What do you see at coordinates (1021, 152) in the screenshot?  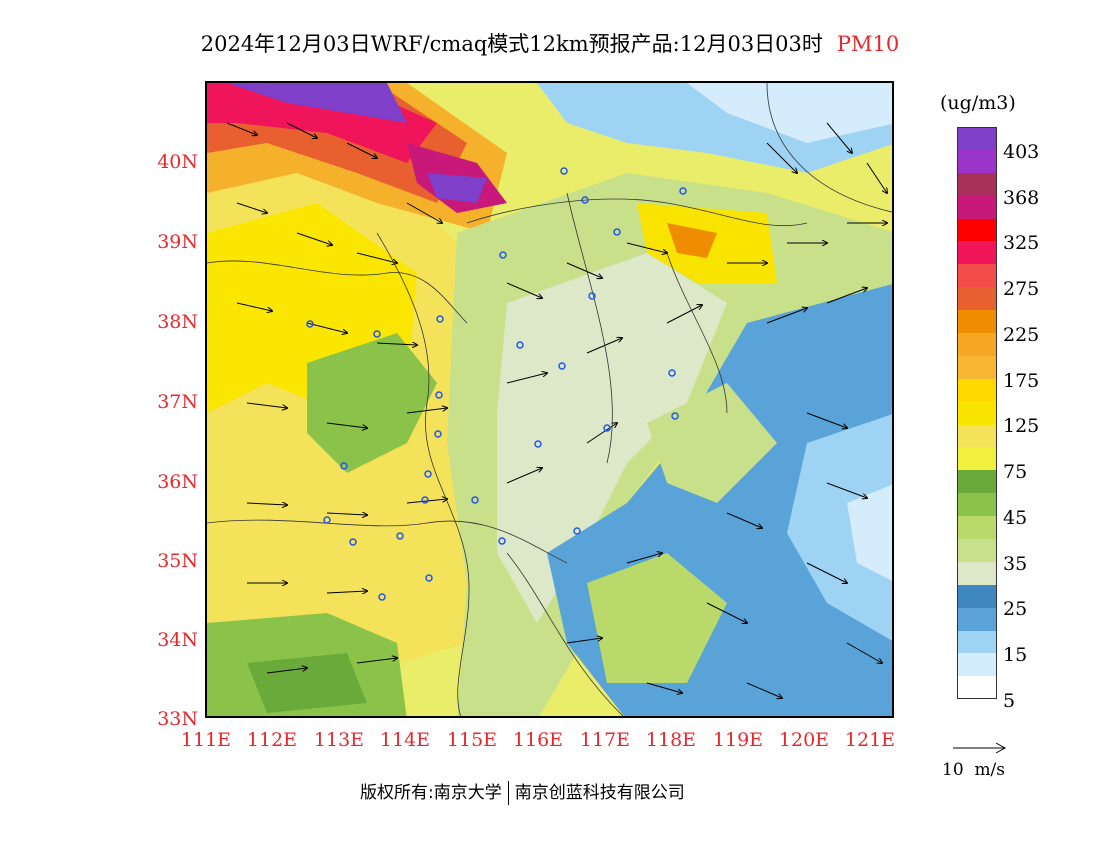 I see `legend-level-403: 403` at bounding box center [1021, 152].